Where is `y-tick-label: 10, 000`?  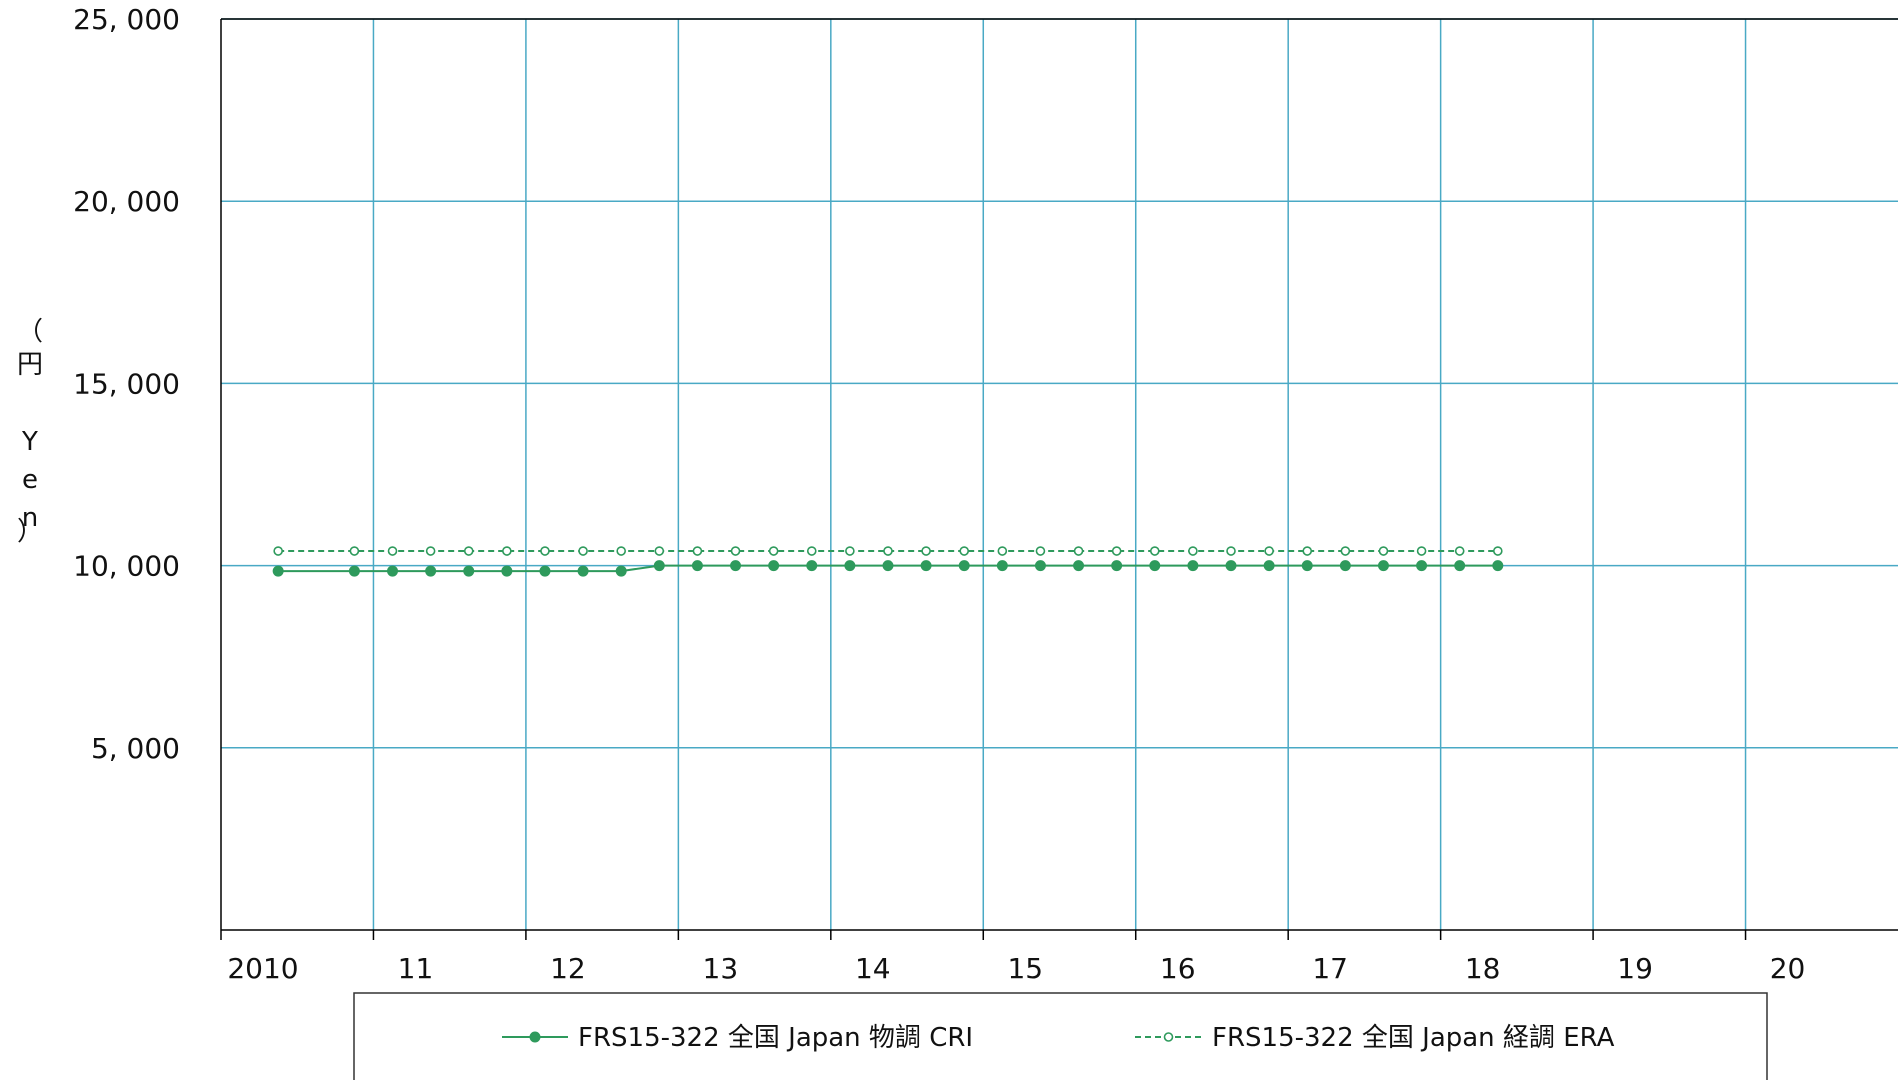 y-tick-label: 10, 000 is located at coordinates (126, 566).